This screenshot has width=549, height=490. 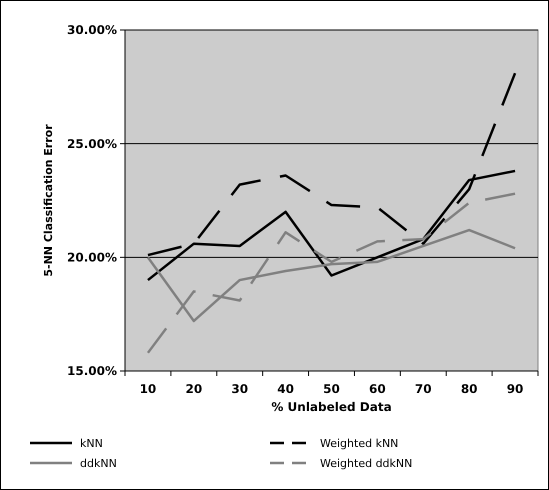 What do you see at coordinates (48, 200) in the screenshot?
I see `y-axis-title: 5-NN Classification Error` at bounding box center [48, 200].